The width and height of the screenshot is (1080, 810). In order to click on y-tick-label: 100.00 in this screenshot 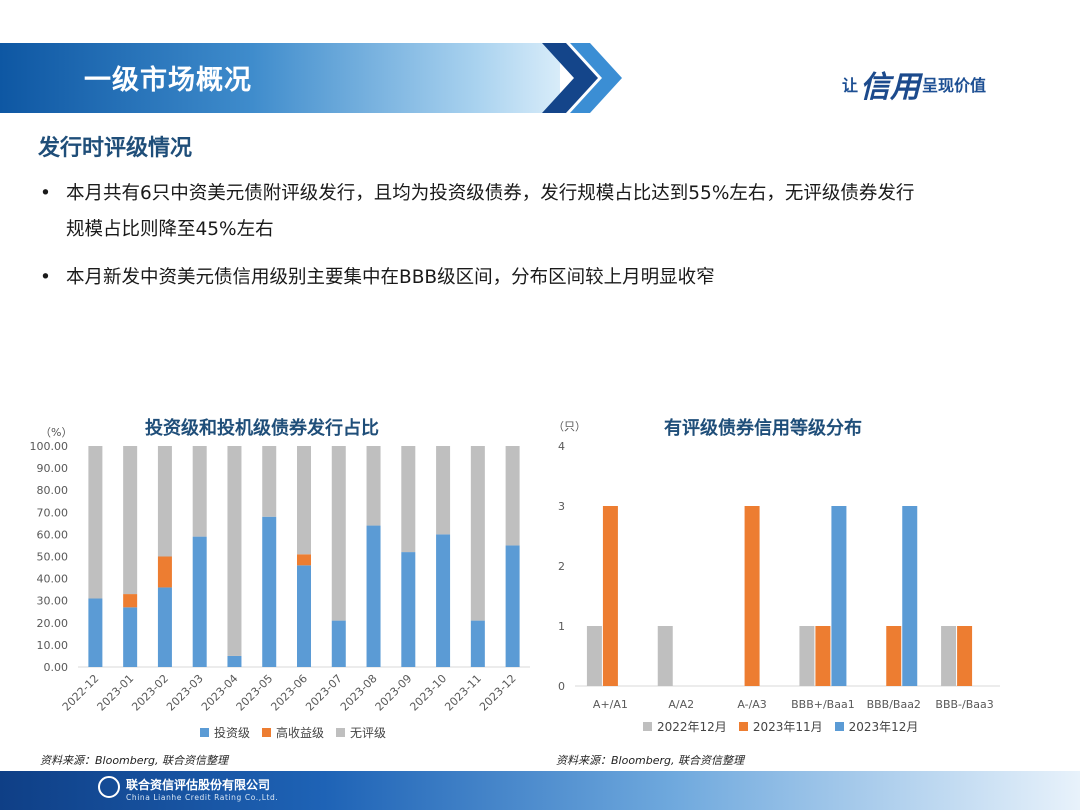, I will do `click(49, 446)`.